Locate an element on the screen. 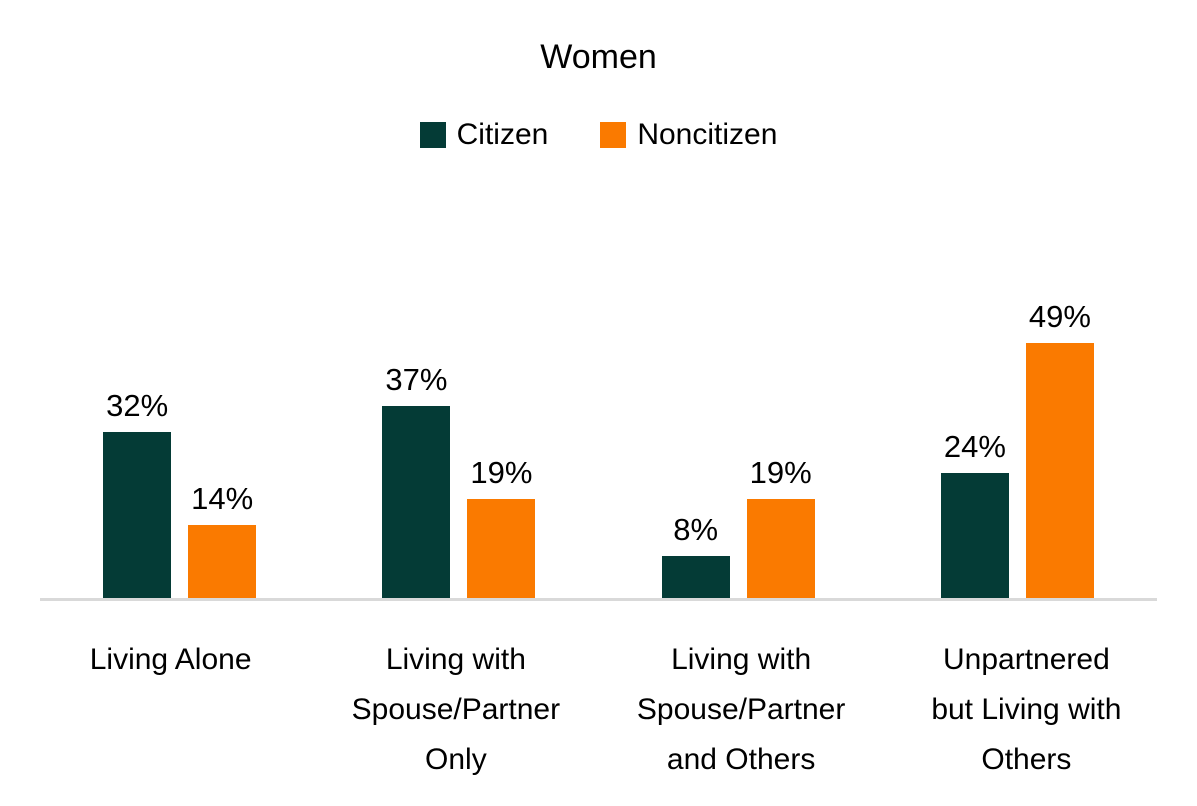 The image size is (1197, 806). bar-wrap: 49% is located at coordinates (1059, 448).